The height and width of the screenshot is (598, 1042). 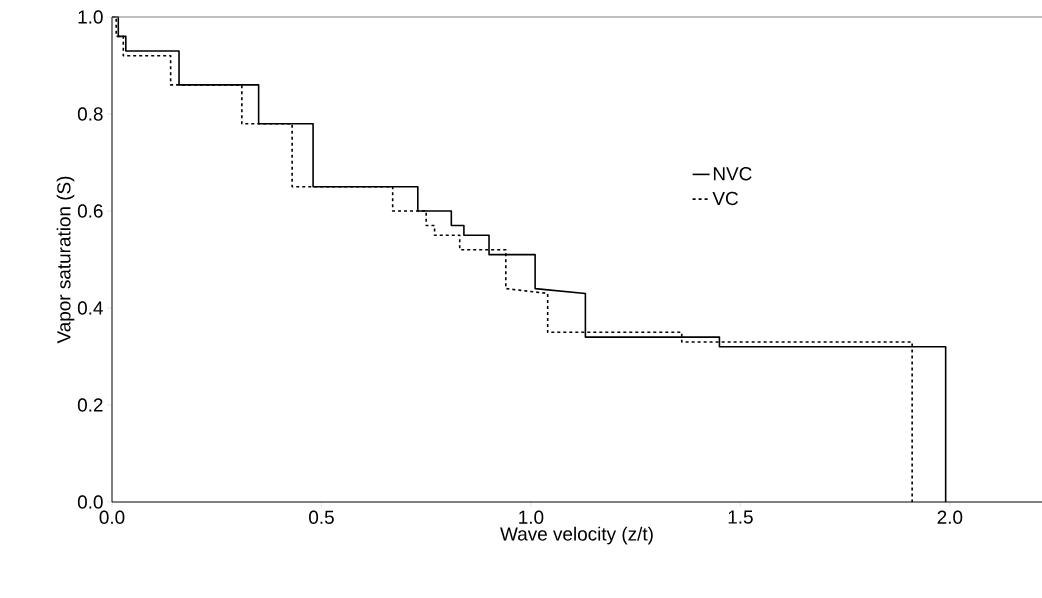 I want to click on x-tick-label: 2.0, so click(x=950, y=517).